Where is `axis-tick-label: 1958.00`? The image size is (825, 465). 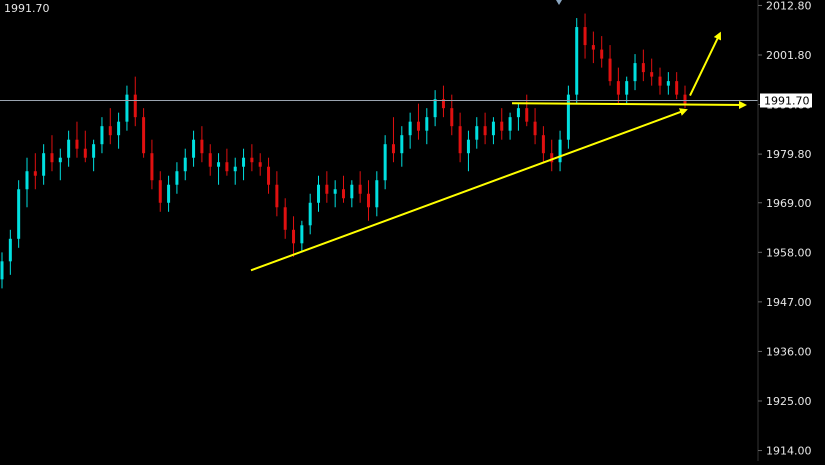
axis-tick-label: 1958.00 is located at coordinates (789, 252).